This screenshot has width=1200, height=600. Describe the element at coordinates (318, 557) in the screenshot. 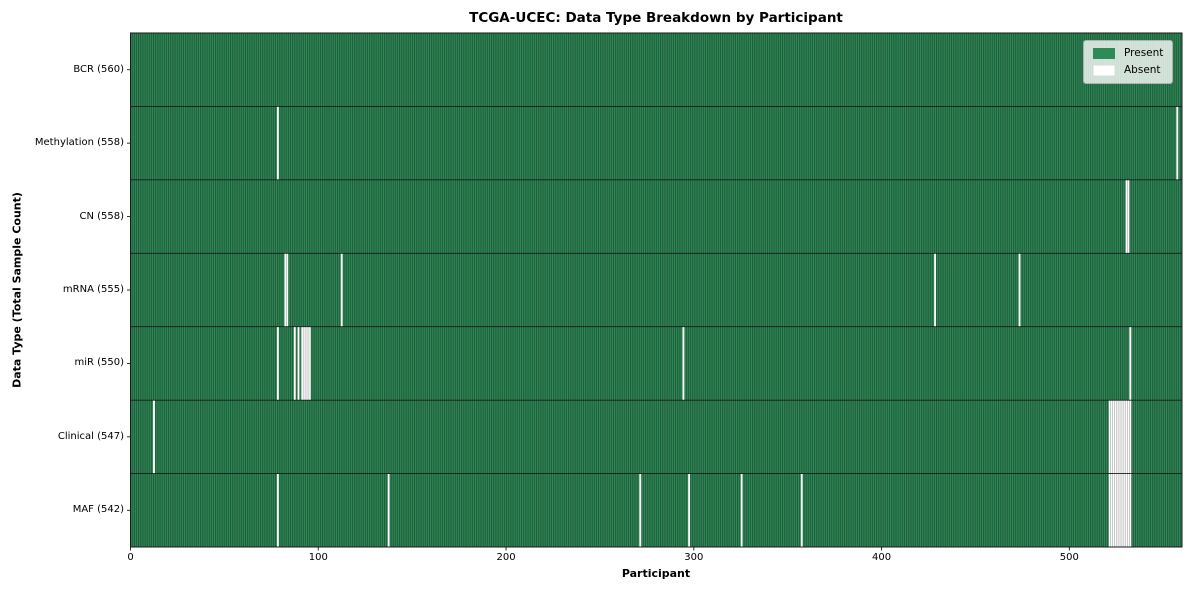

I see `x-tick-label: 100` at that location.